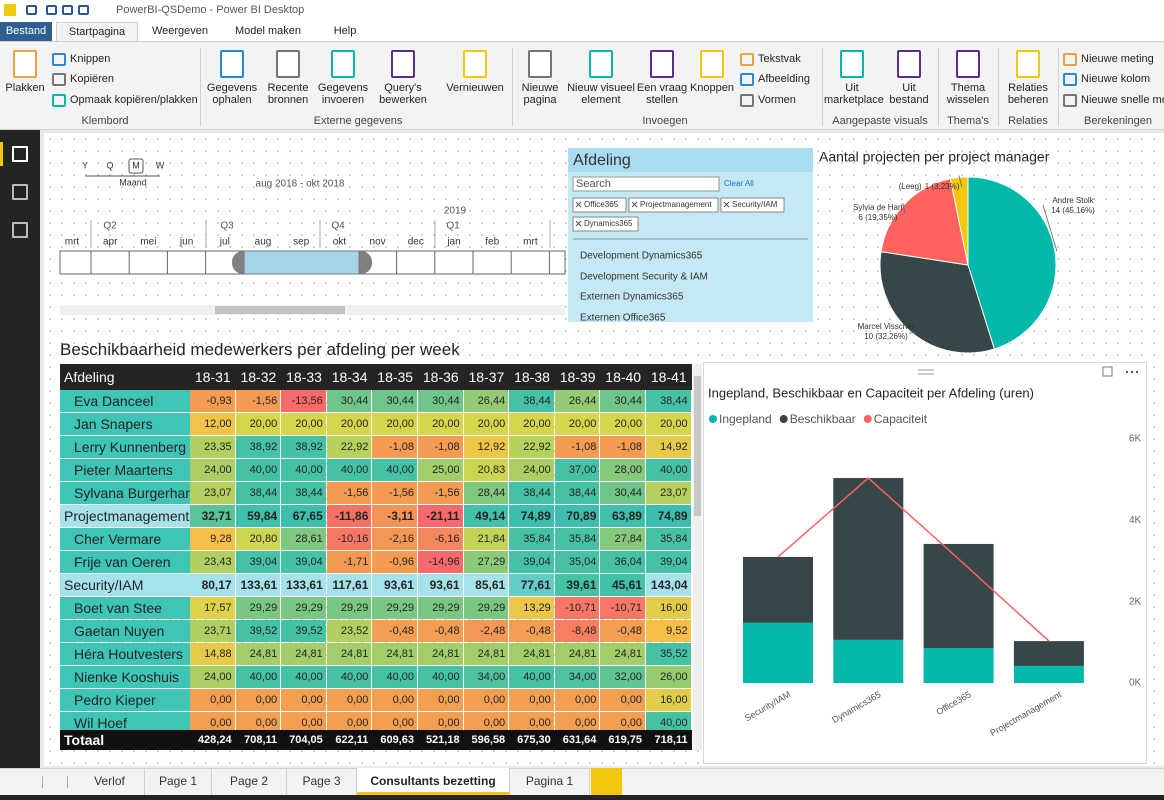 Image resolution: width=1164 pixels, height=800 pixels. What do you see at coordinates (854, 94) in the screenshot?
I see `ribbon-button: Uit marketplace` at bounding box center [854, 94].